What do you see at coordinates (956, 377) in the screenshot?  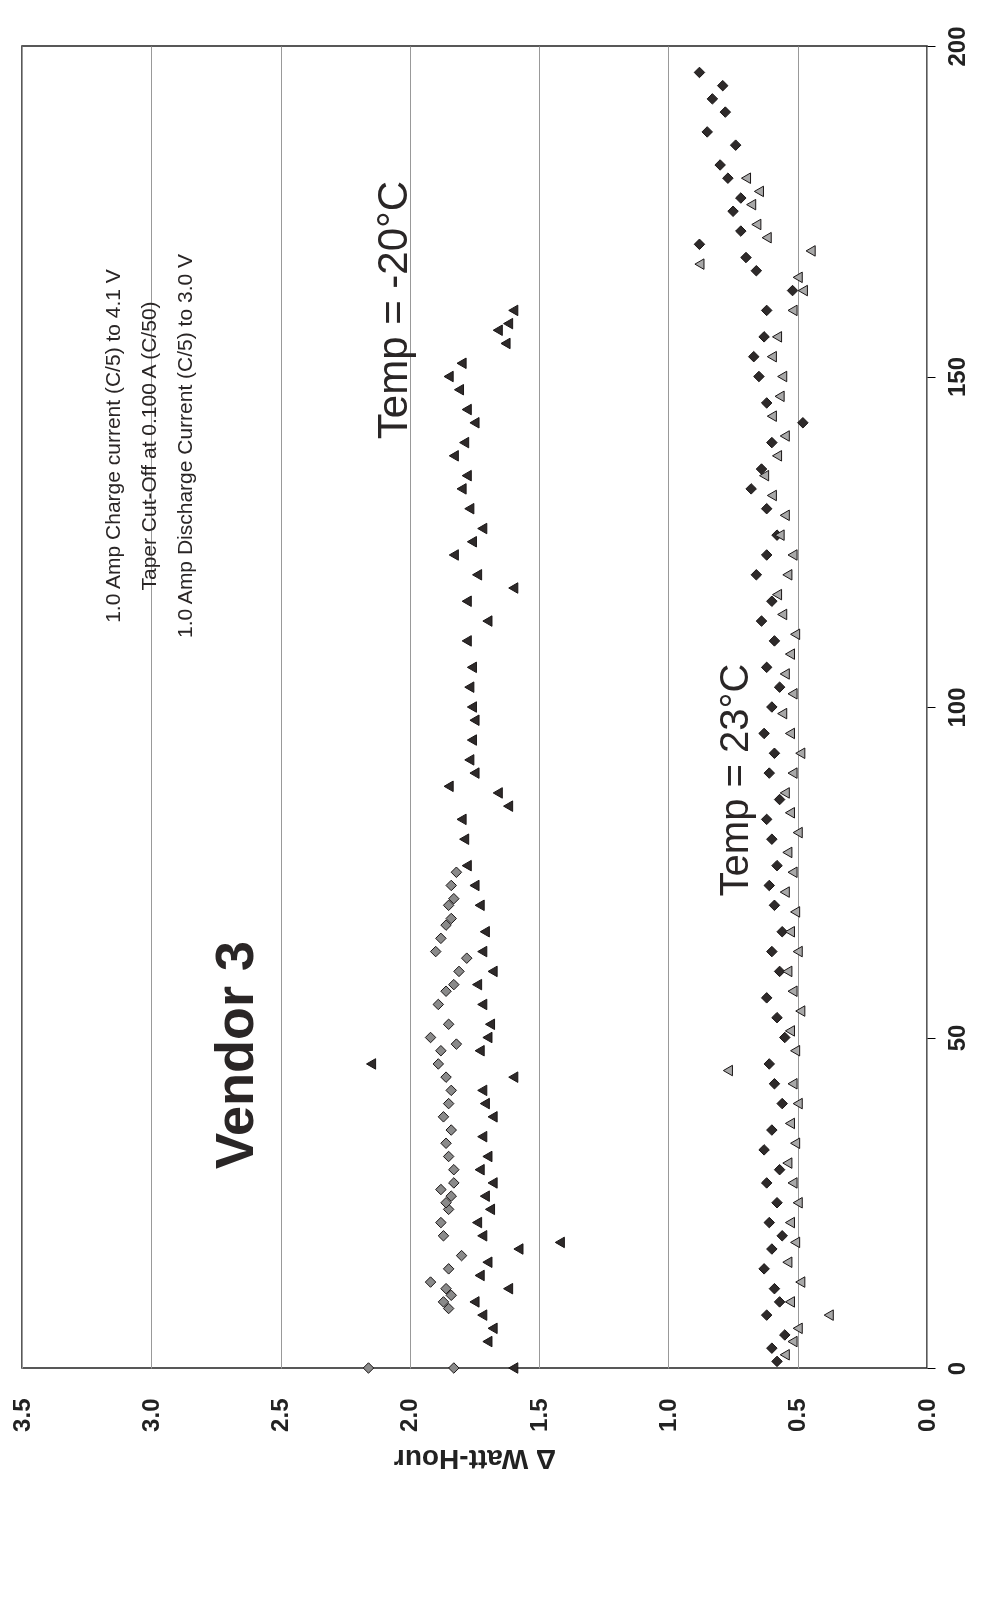 I see `y-tick-label: 150` at bounding box center [956, 377].